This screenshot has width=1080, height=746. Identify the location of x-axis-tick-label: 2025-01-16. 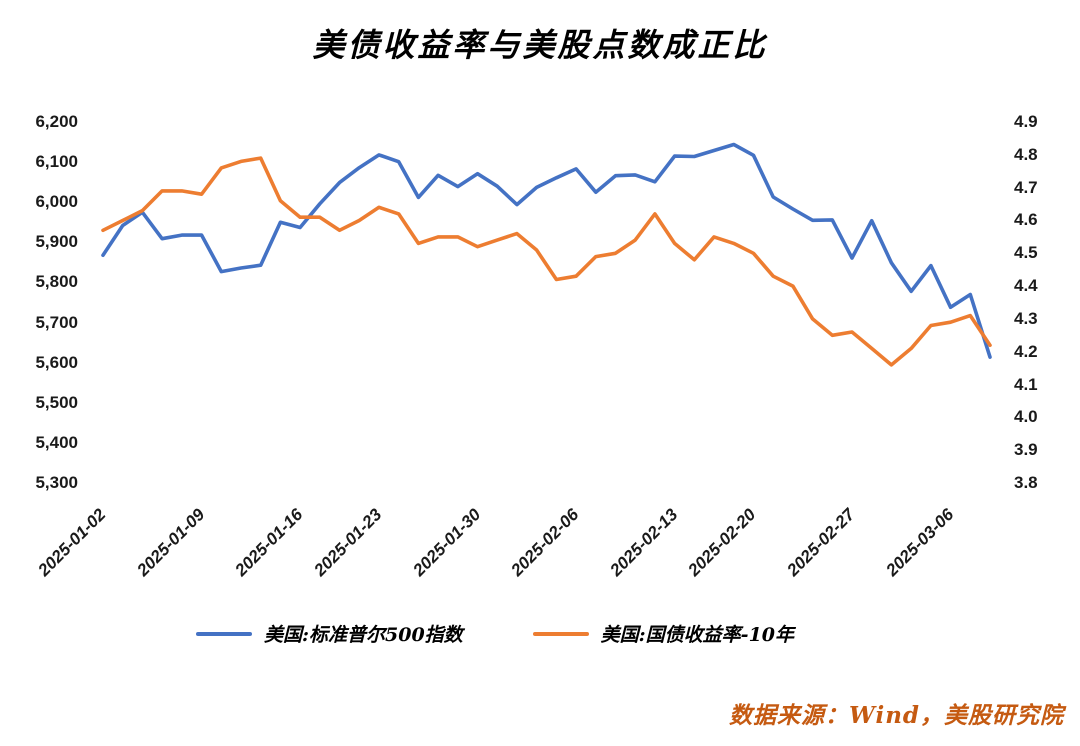
(269, 542).